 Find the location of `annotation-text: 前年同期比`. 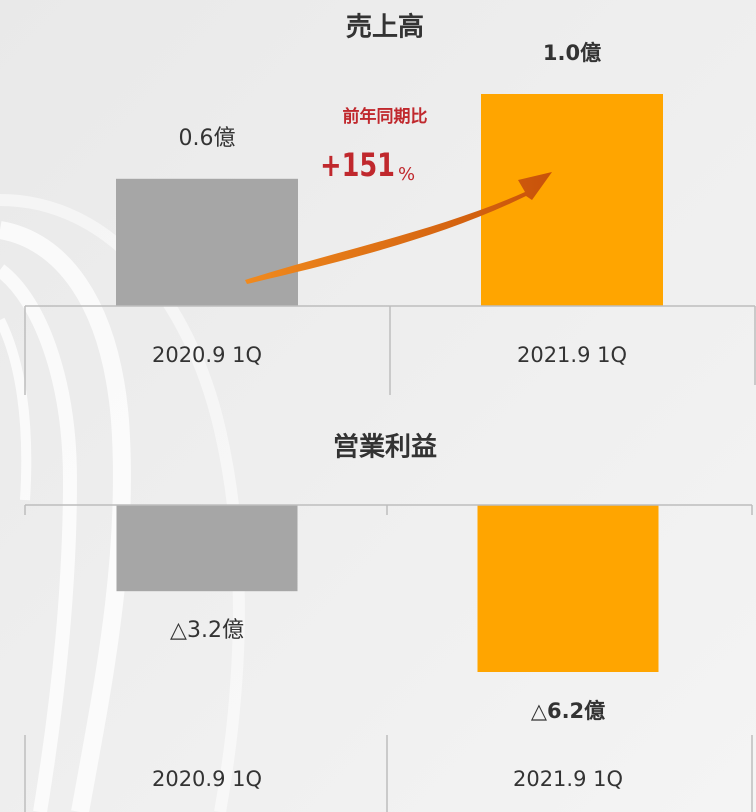

annotation-text: 前年同期比 is located at coordinates (385, 116).